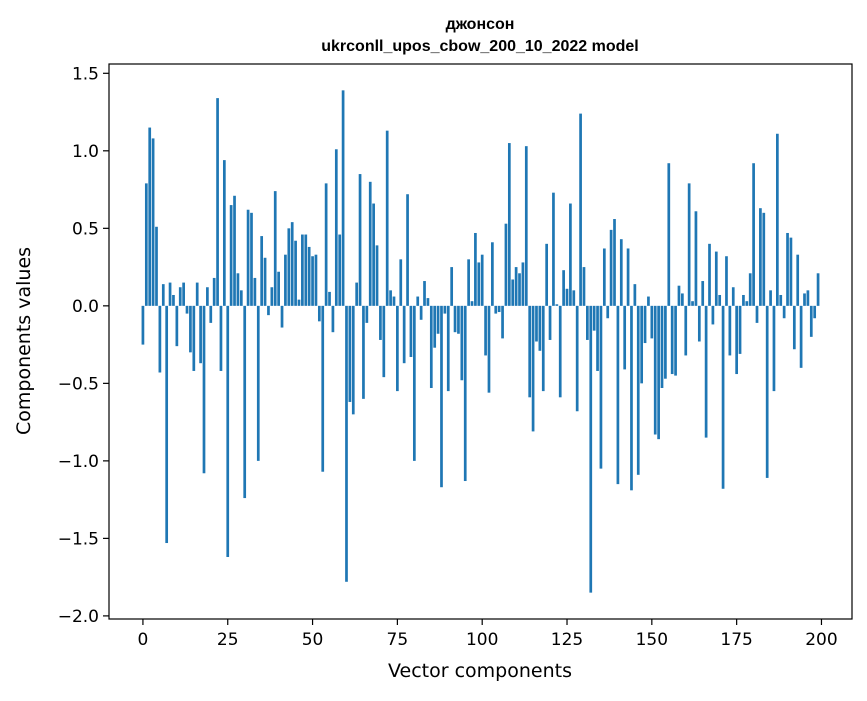  I want to click on y-tick-label: −0.5, so click(78, 384).